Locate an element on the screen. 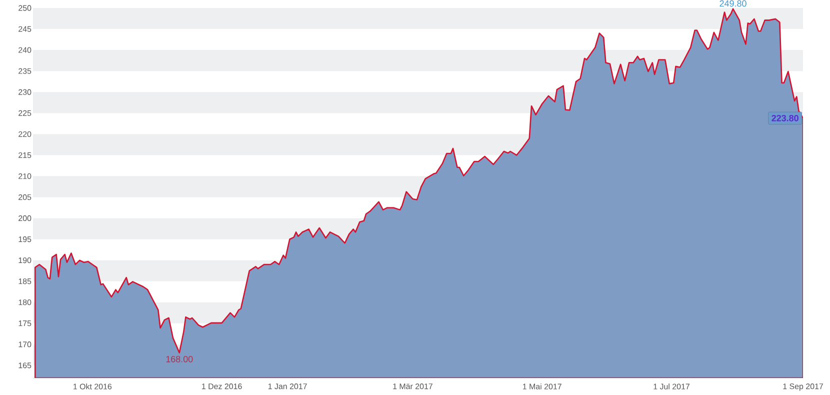 The height and width of the screenshot is (395, 830). annotation: 223.80 is located at coordinates (785, 118).